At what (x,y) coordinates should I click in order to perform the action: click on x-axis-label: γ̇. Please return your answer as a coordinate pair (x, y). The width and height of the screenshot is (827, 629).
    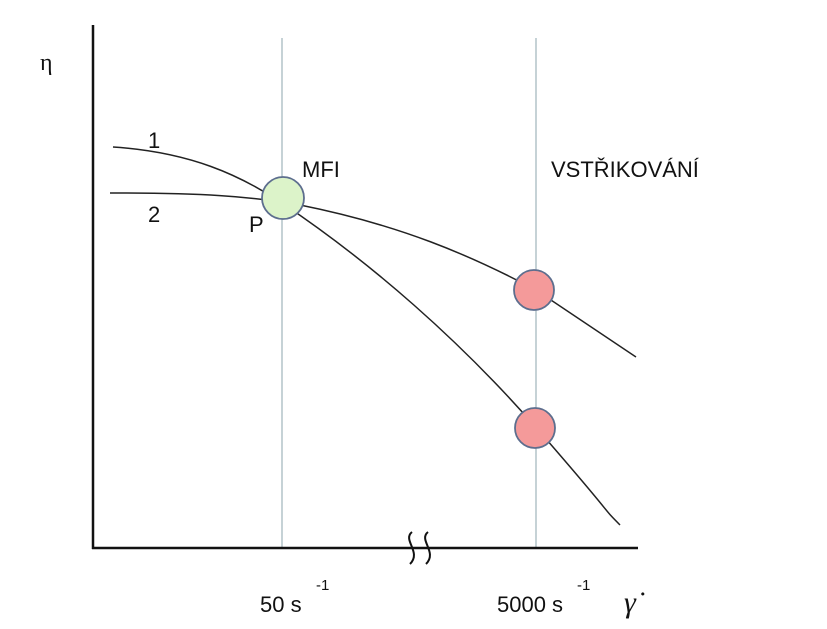
    Looking at the image, I should click on (634, 602).